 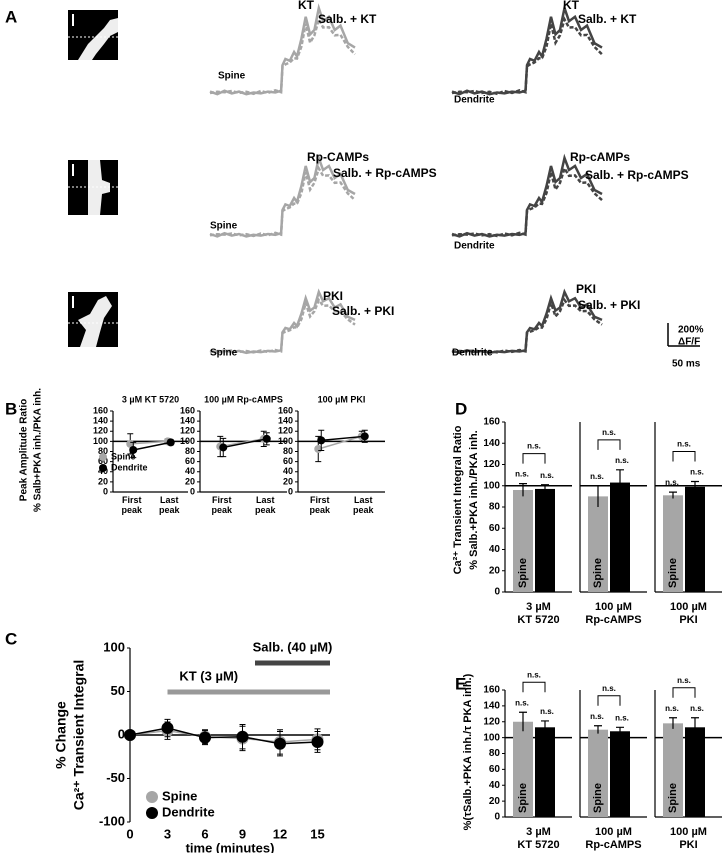 I want to click on y-tick-label: 20, so click(x=288, y=481).